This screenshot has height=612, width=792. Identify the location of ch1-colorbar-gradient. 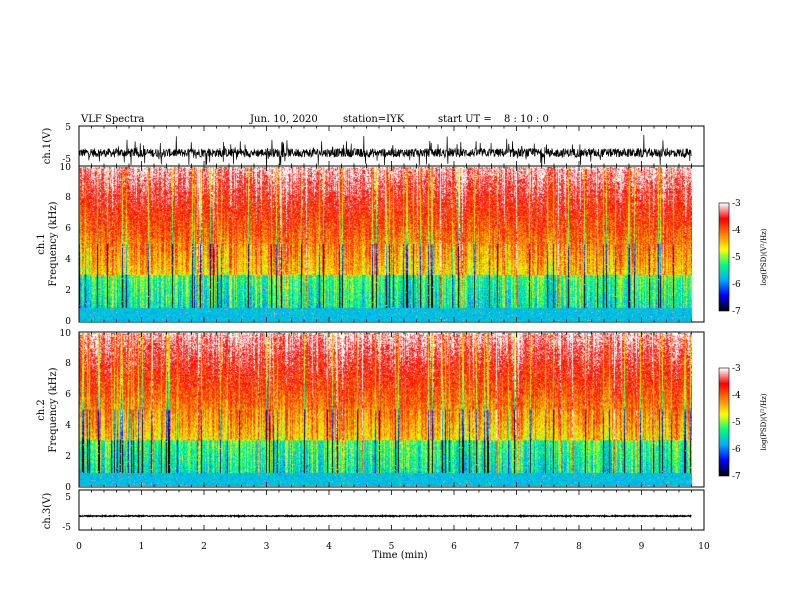
(724, 257).